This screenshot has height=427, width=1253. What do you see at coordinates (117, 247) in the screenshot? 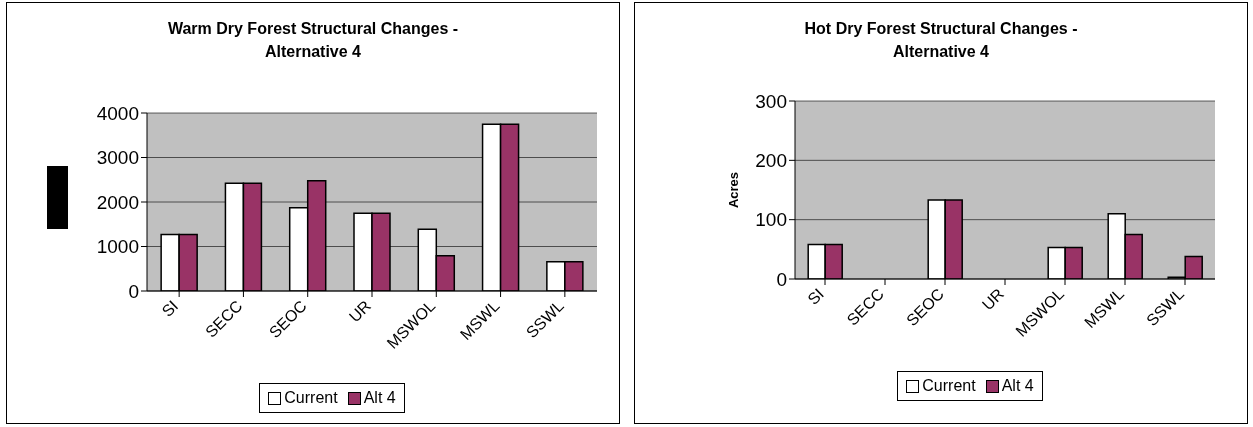
I see `y-tick-label: 1000` at bounding box center [117, 247].